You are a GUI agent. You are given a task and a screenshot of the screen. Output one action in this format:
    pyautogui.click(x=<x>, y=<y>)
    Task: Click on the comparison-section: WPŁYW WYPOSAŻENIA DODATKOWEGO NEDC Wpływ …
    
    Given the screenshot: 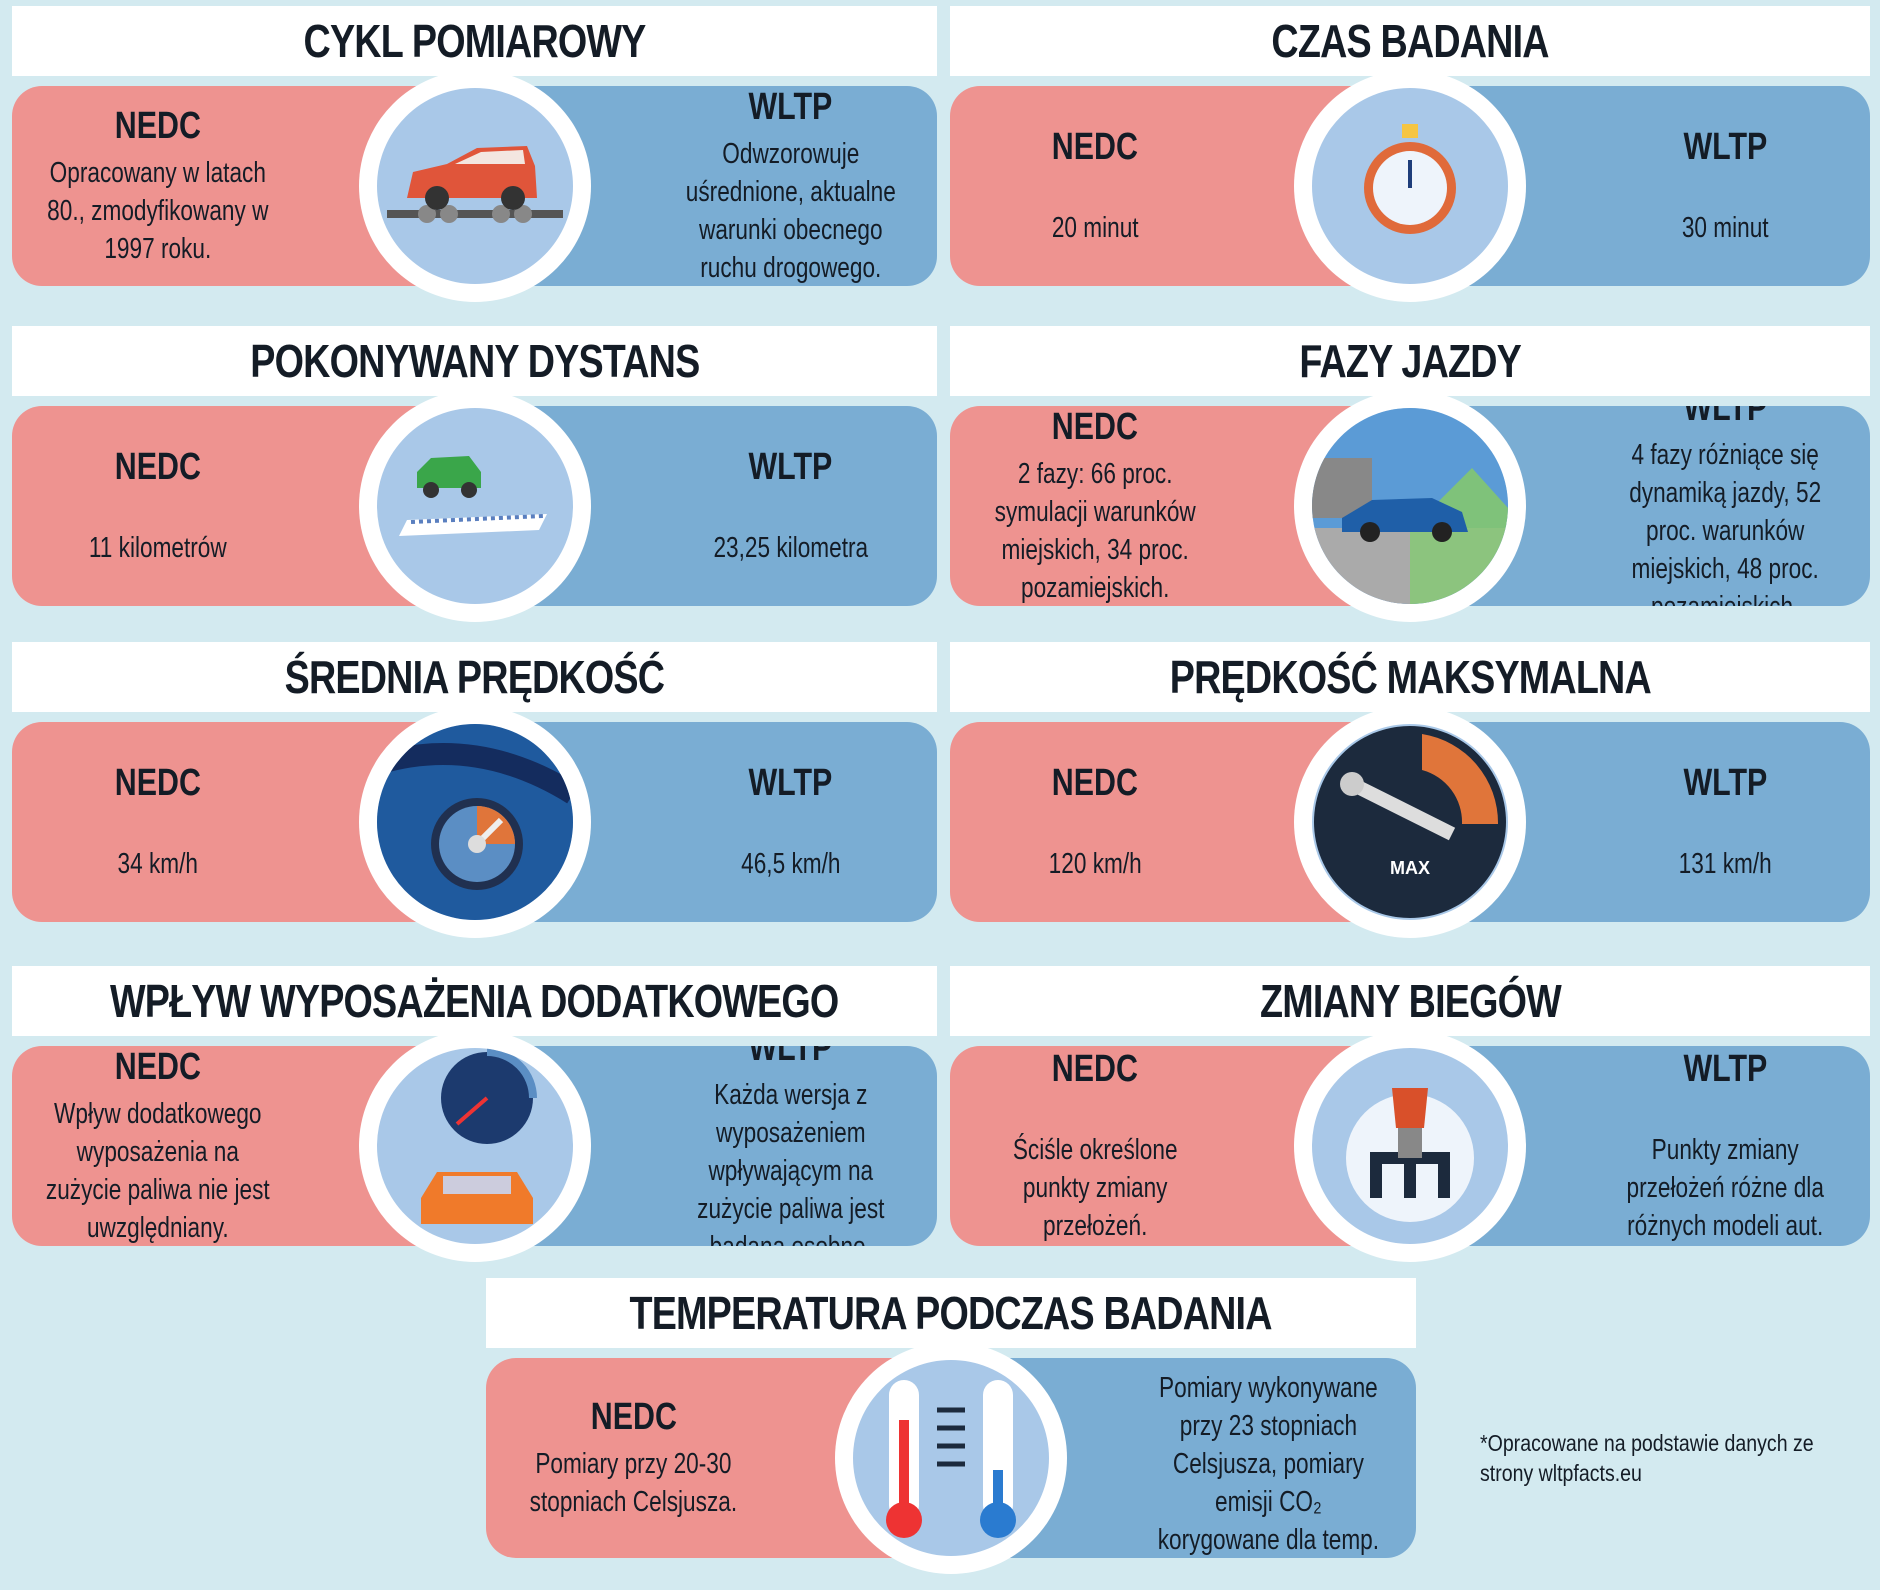 What is the action you would take?
    pyautogui.click(x=474, y=1116)
    